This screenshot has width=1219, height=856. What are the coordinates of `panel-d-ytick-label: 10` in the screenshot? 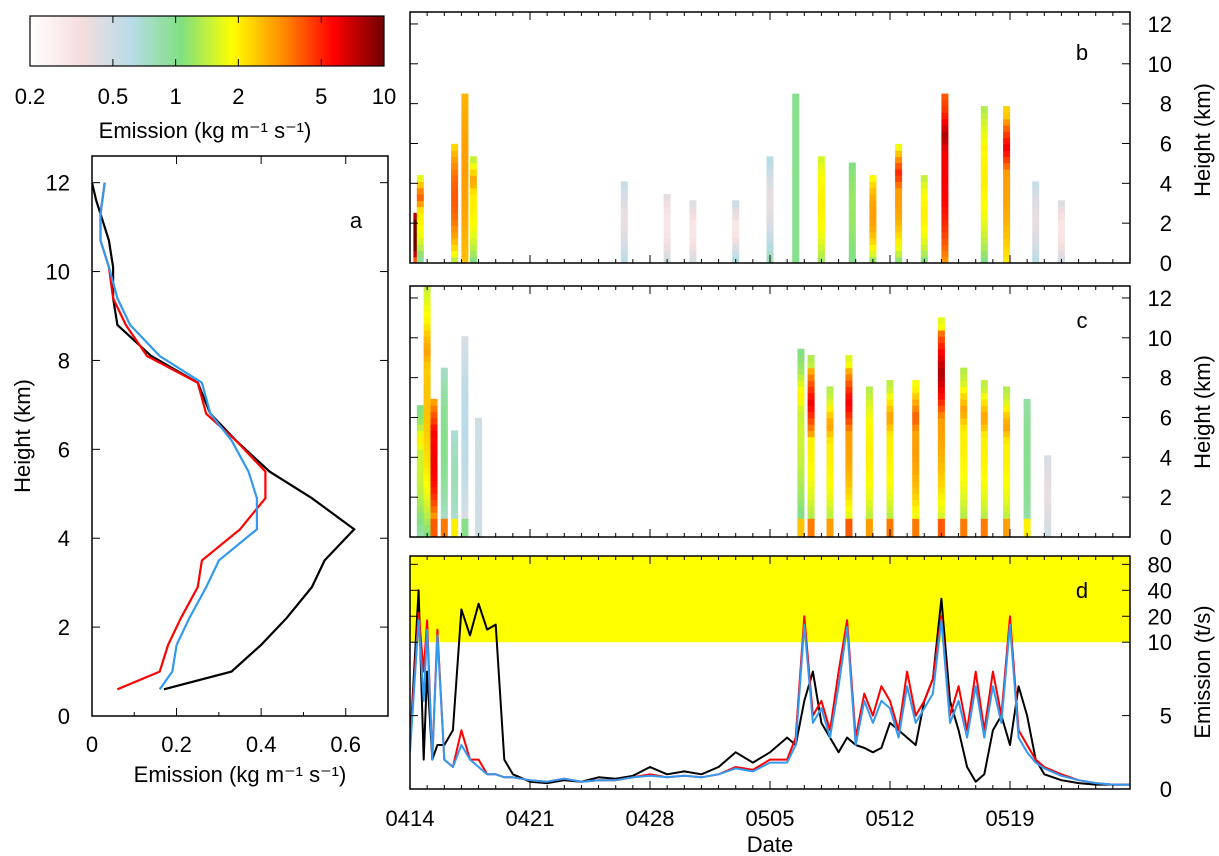 It's located at (1160, 642).